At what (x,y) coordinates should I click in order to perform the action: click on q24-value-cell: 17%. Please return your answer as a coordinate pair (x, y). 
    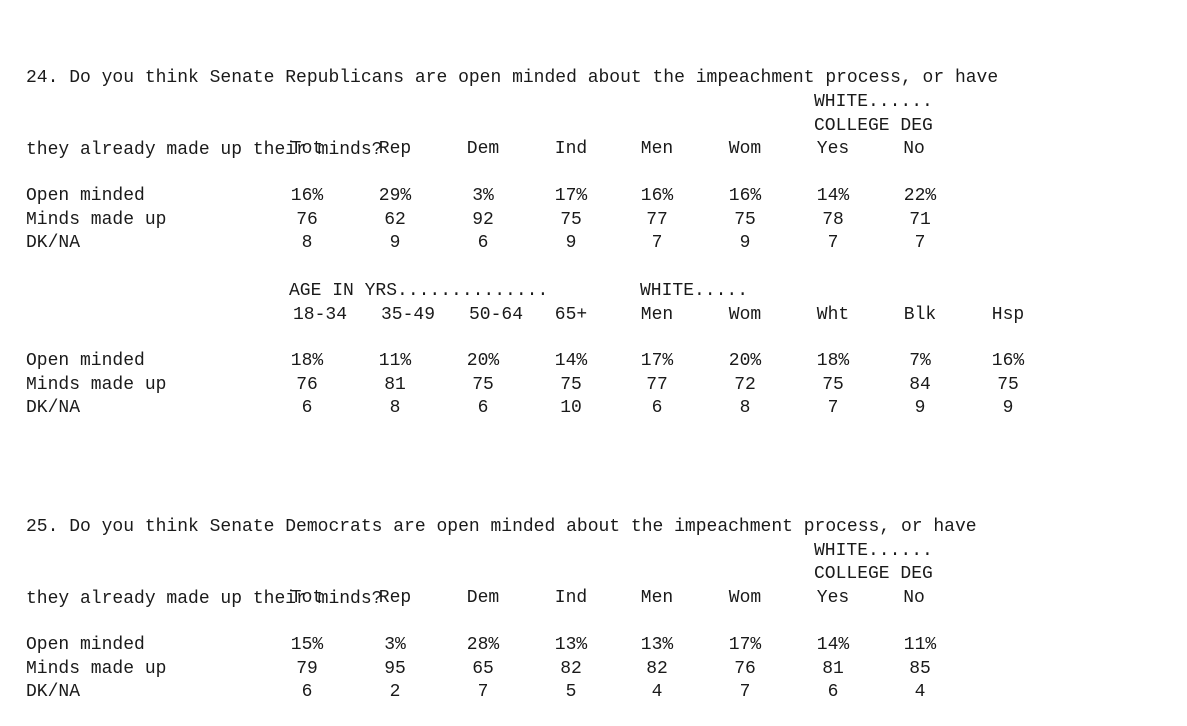
    Looking at the image, I should click on (571, 196).